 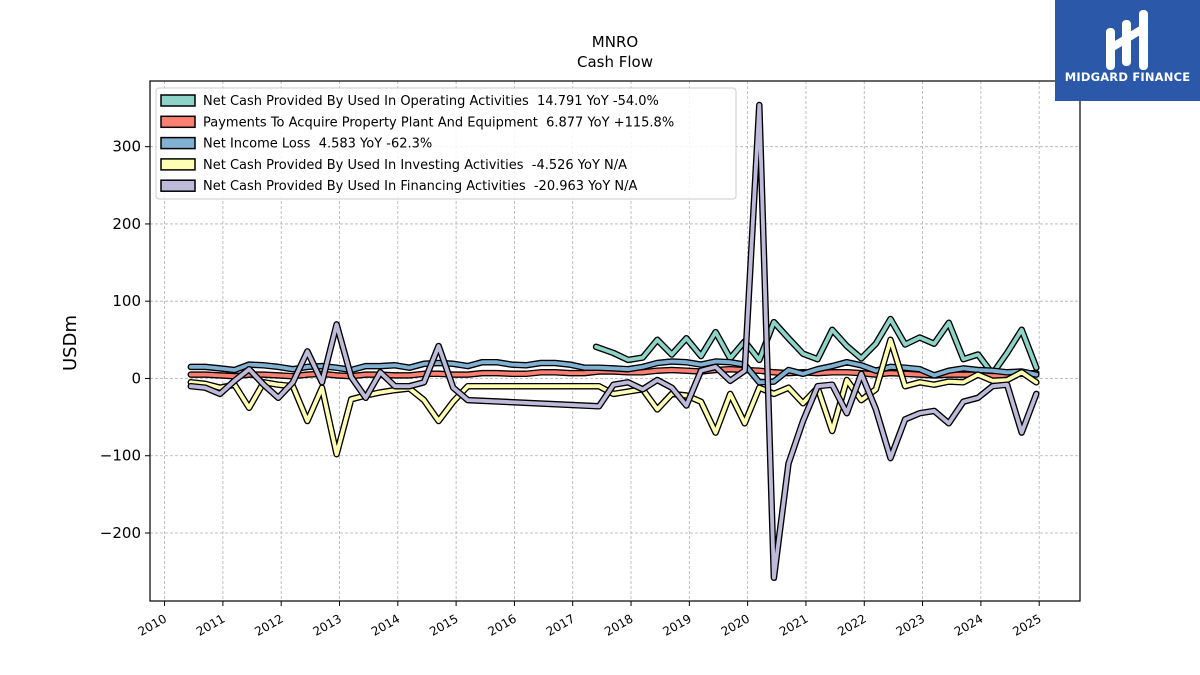 What do you see at coordinates (615, 42) in the screenshot?
I see `chart-title: MNRO` at bounding box center [615, 42].